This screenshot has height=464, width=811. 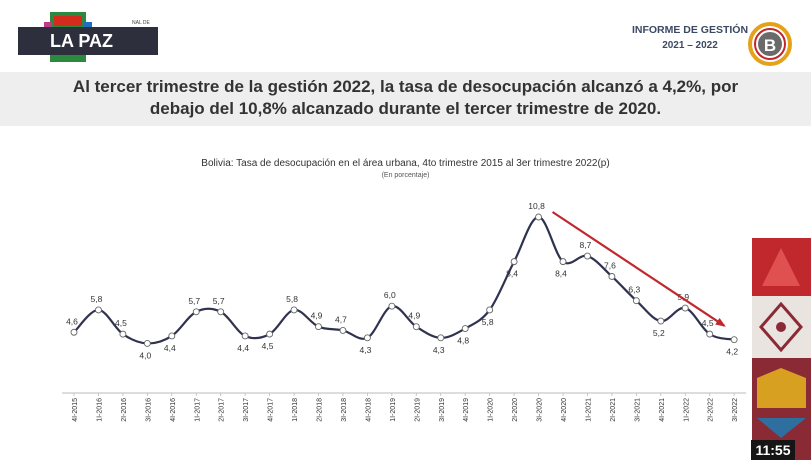 I want to click on region-label: LA PAZ, so click(x=88, y=41).